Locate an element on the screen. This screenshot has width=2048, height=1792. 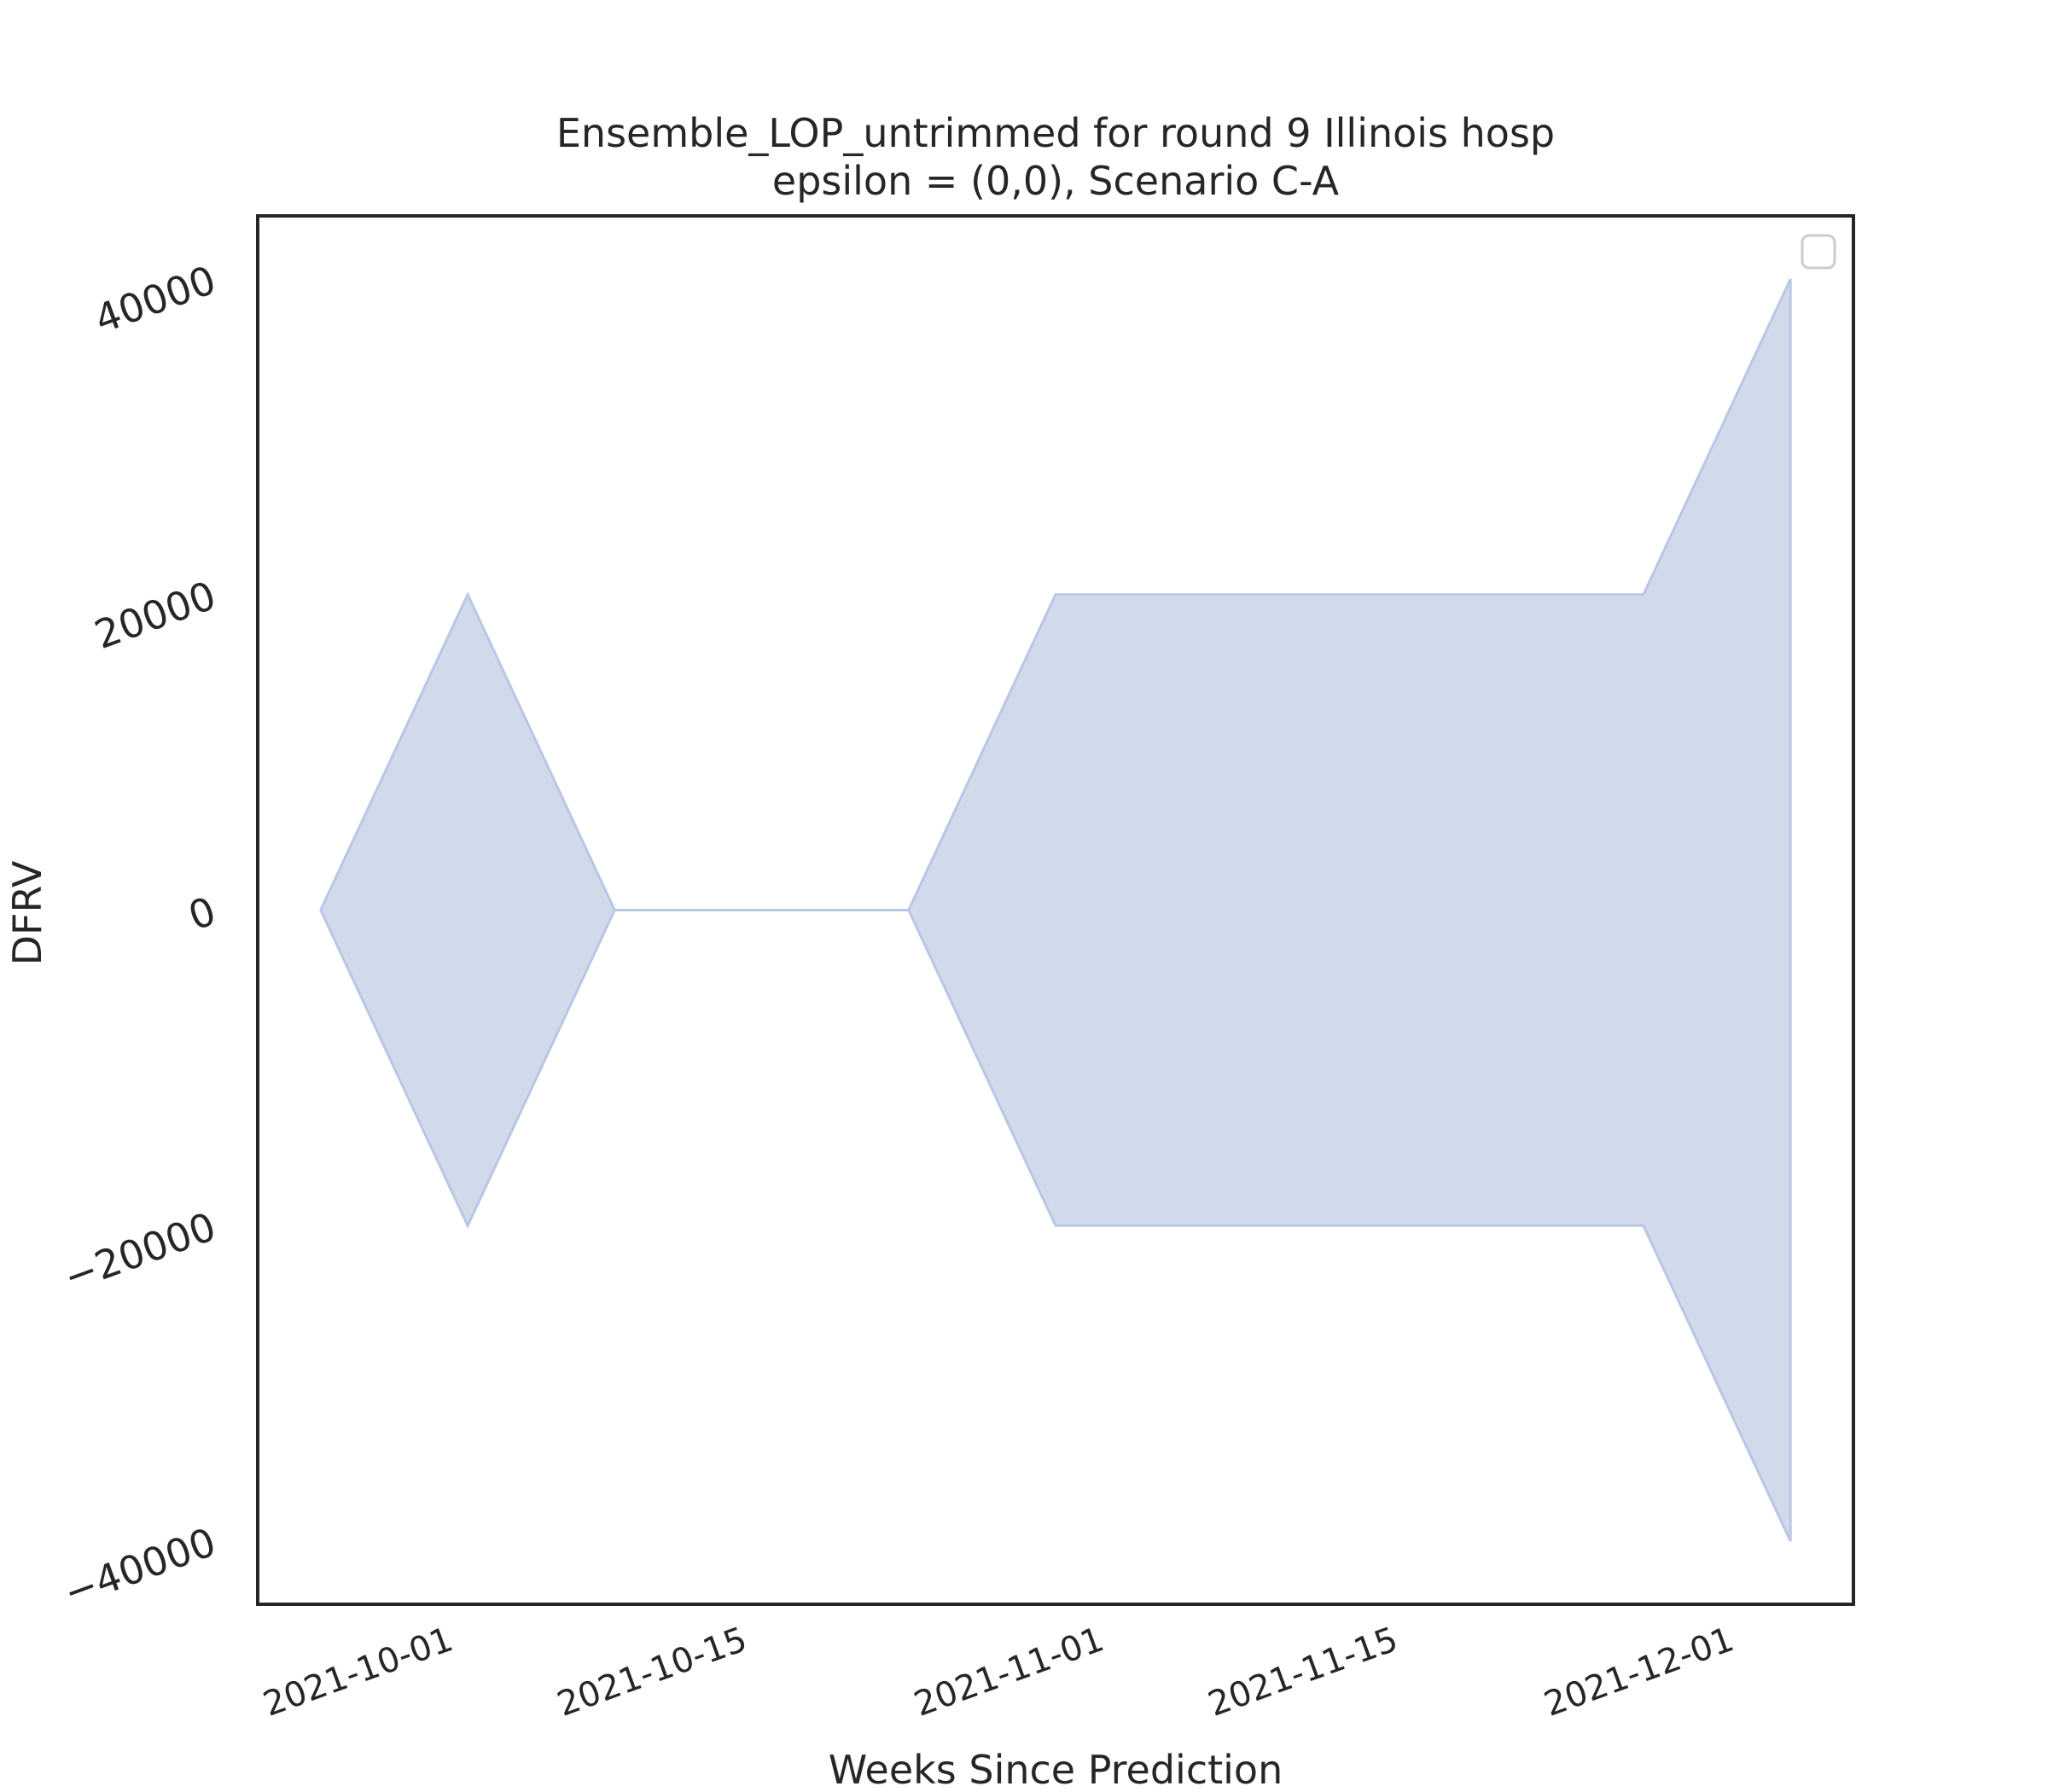
x-tick-label: 2021-10-01 is located at coordinates (358, 1672).